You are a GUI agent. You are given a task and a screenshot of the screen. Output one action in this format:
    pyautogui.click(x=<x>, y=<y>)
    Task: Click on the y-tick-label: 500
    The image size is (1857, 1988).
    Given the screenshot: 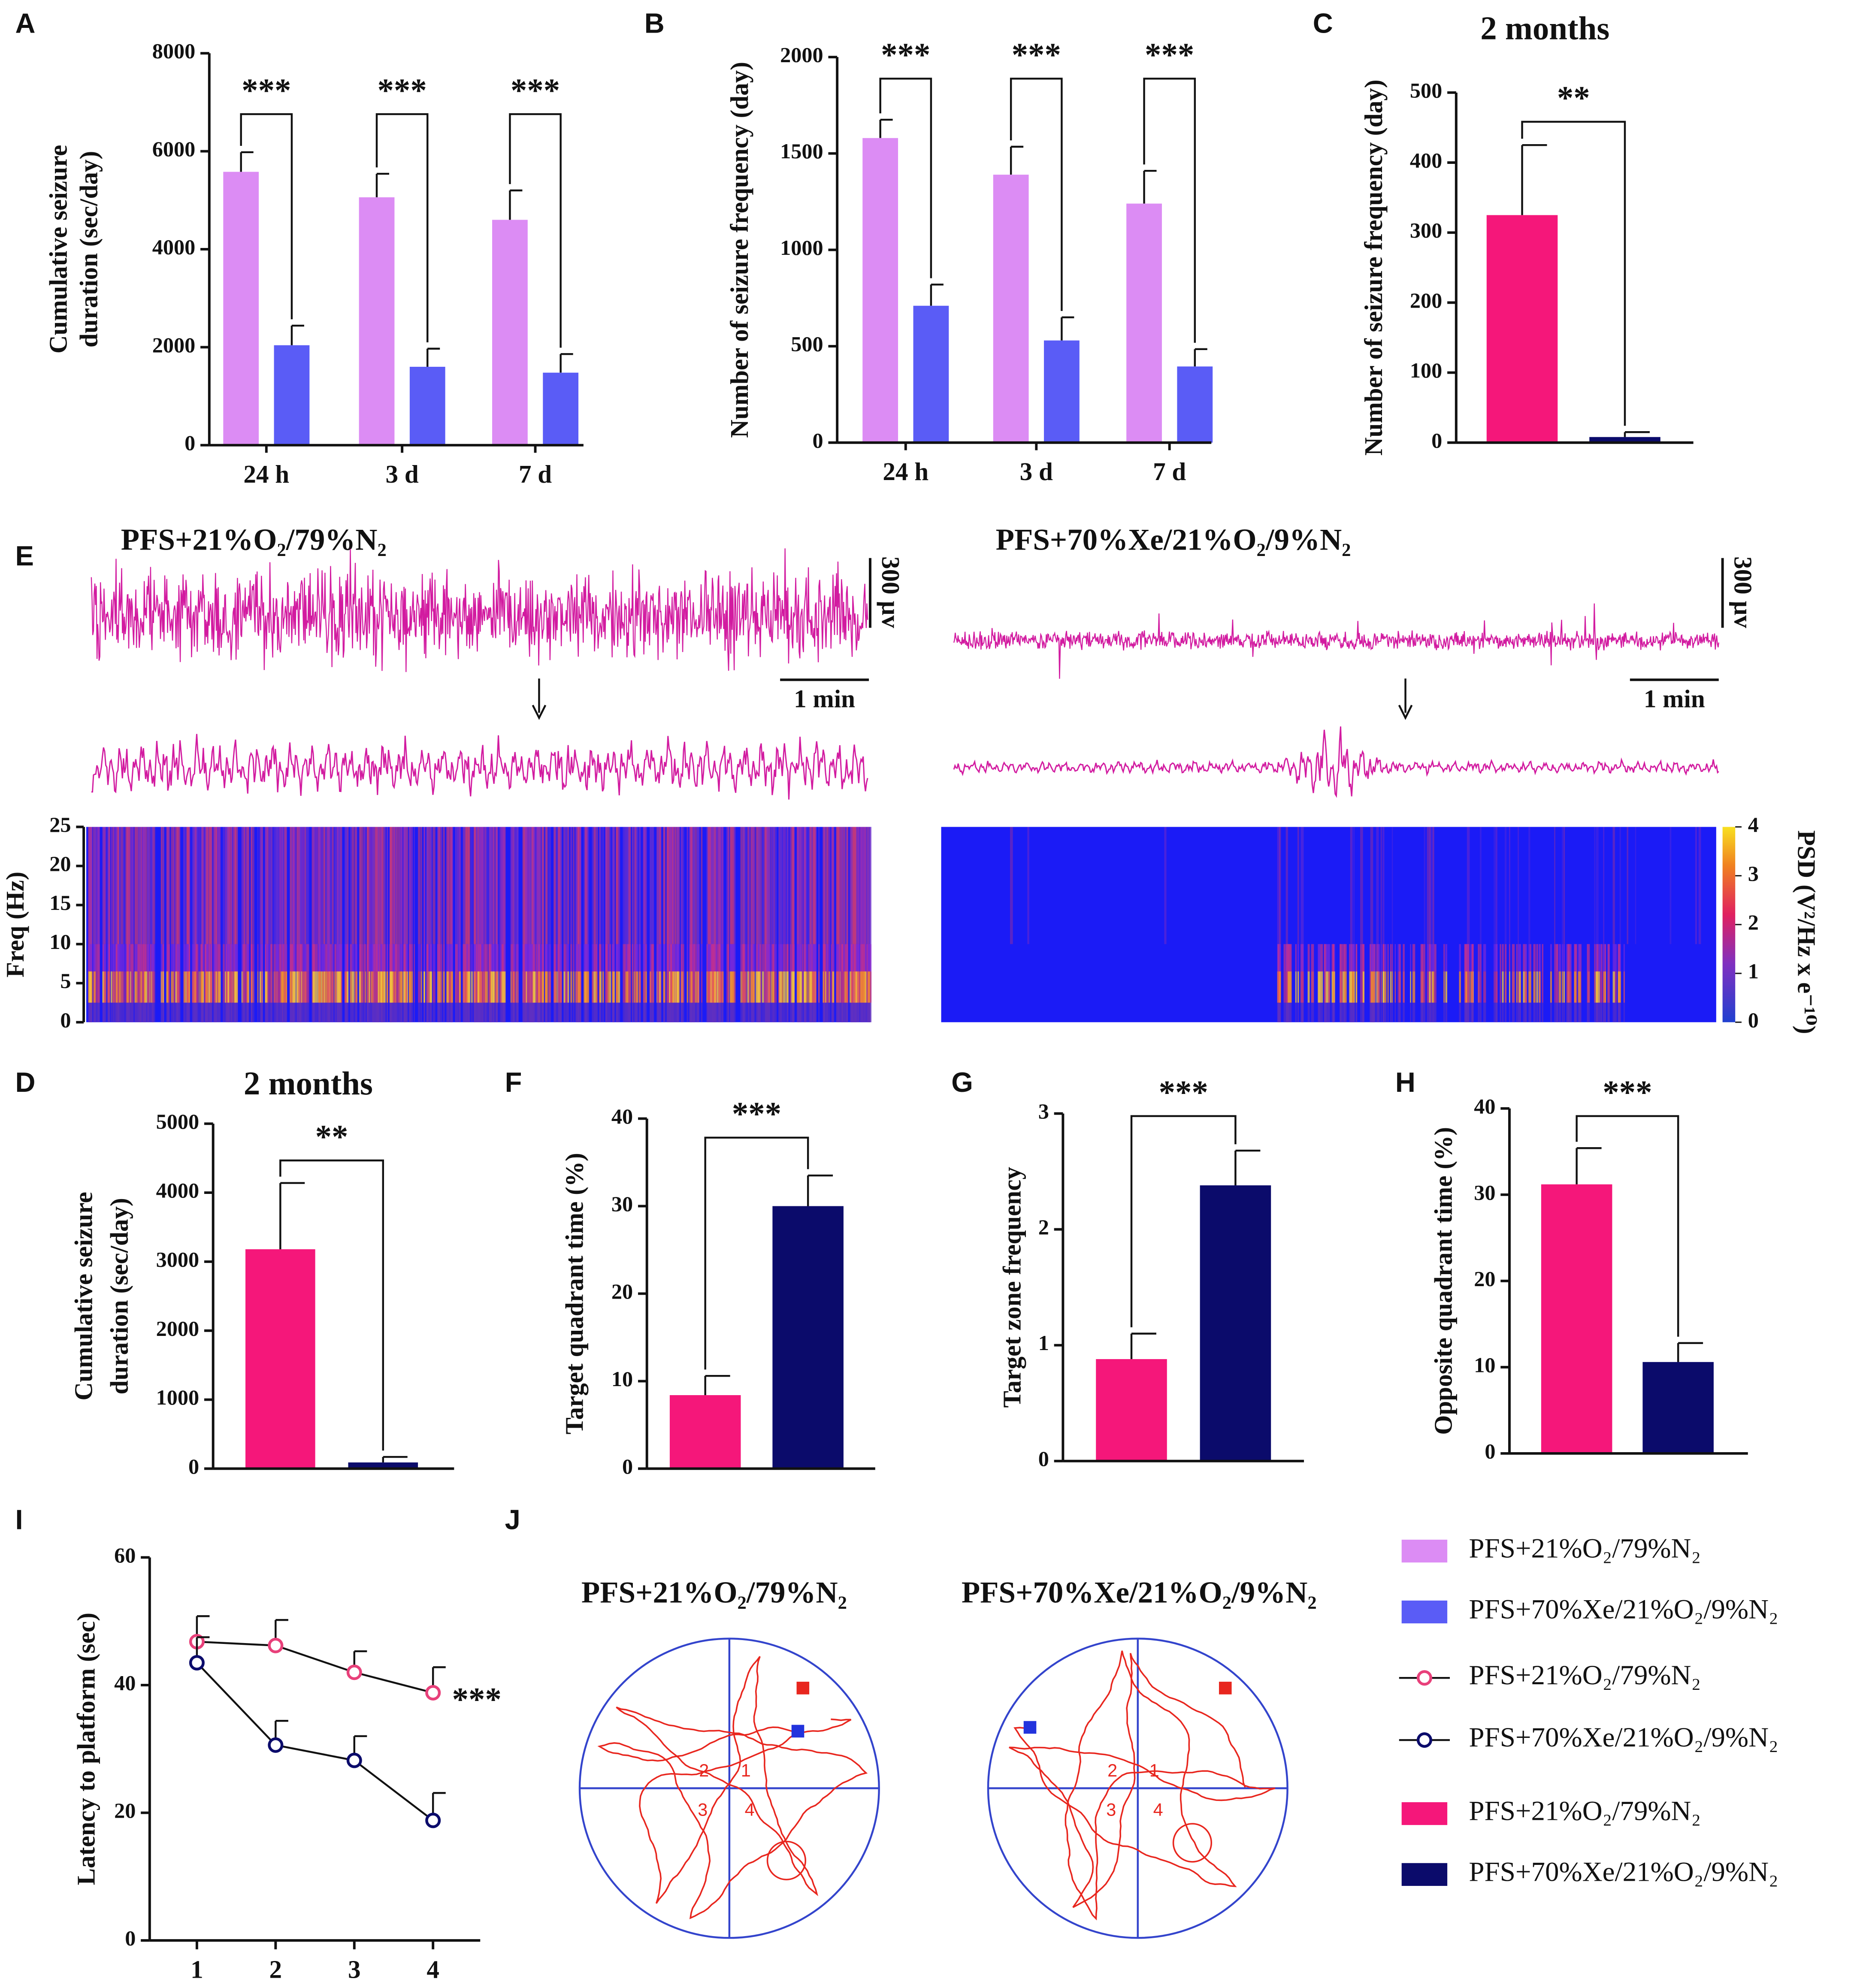 What is the action you would take?
    pyautogui.click(x=1426, y=90)
    